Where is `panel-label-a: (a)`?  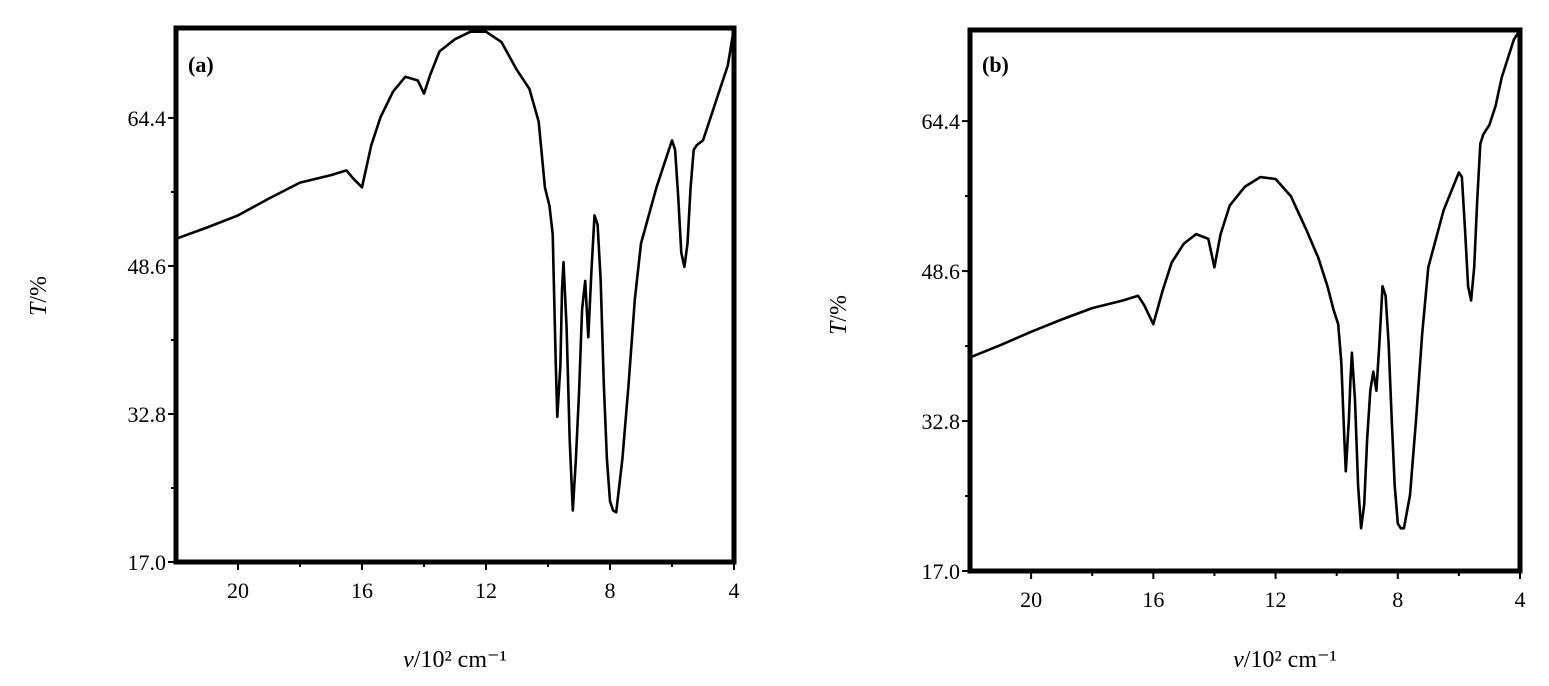 panel-label-a: (a) is located at coordinates (201, 64).